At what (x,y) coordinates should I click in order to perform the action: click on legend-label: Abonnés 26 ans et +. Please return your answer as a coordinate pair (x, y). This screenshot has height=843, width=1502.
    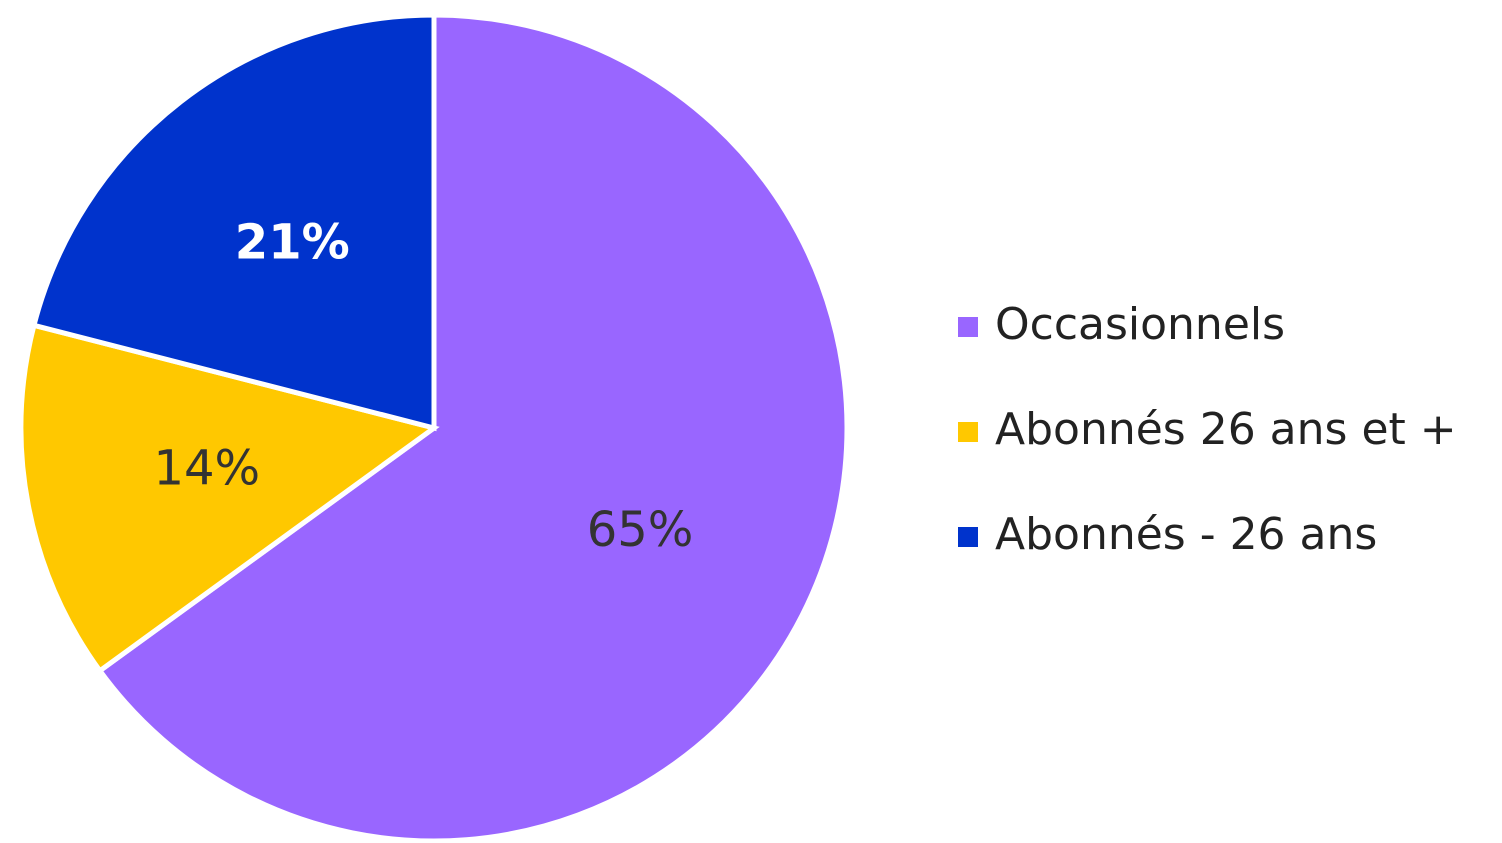
    Looking at the image, I should click on (1226, 429).